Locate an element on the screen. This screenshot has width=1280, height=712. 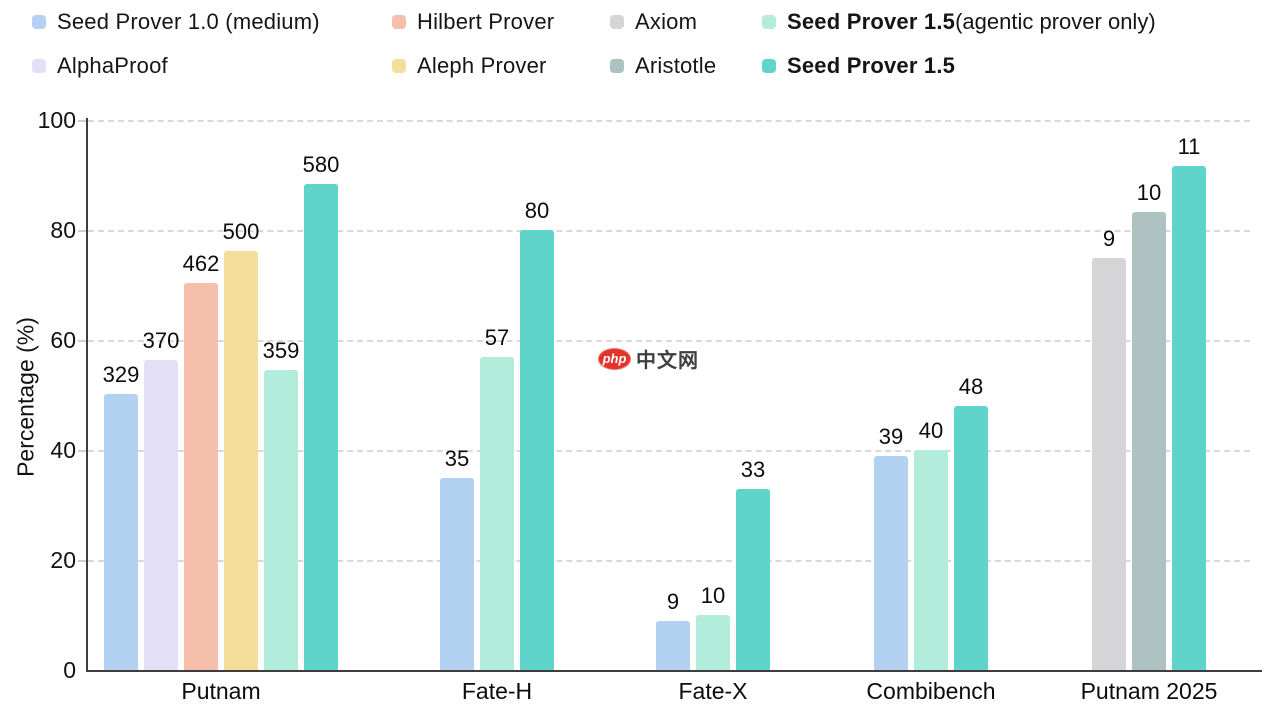
bar-slot: 35 is located at coordinates (457, 558).